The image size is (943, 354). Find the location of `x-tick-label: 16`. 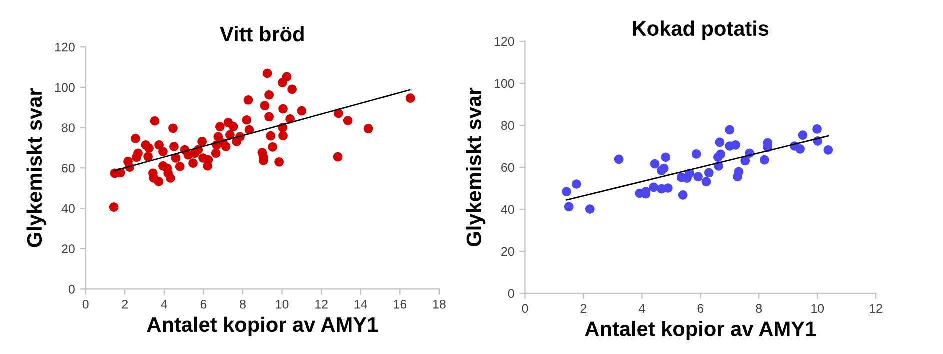

x-tick-label: 16 is located at coordinates (400, 304).